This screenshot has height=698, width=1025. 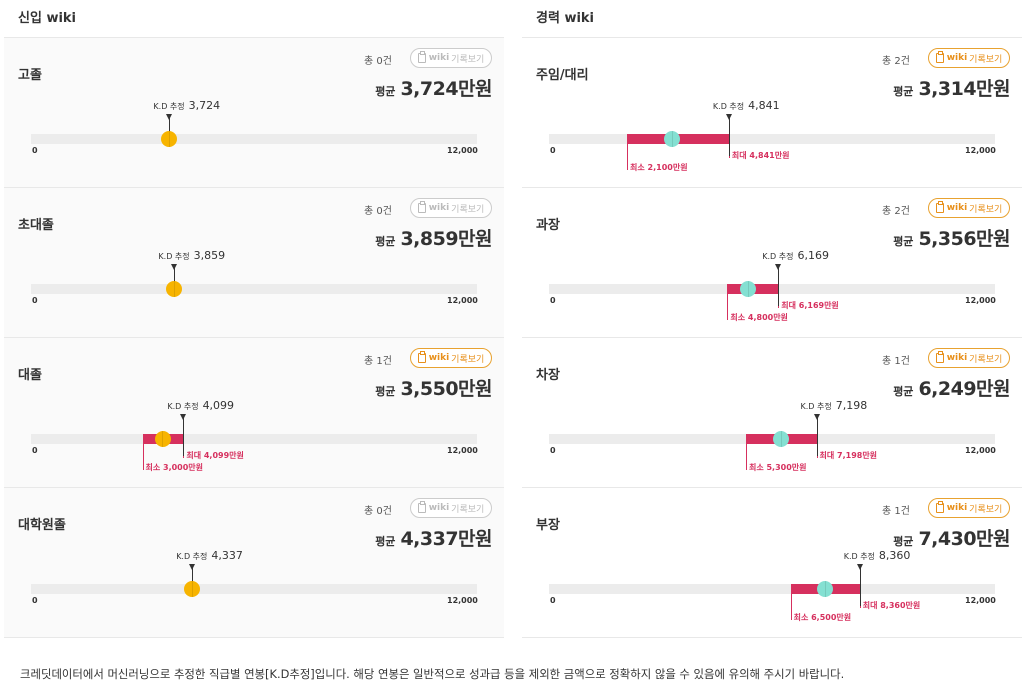 I want to click on average-salary: 평균 3,724만원, so click(x=433, y=87).